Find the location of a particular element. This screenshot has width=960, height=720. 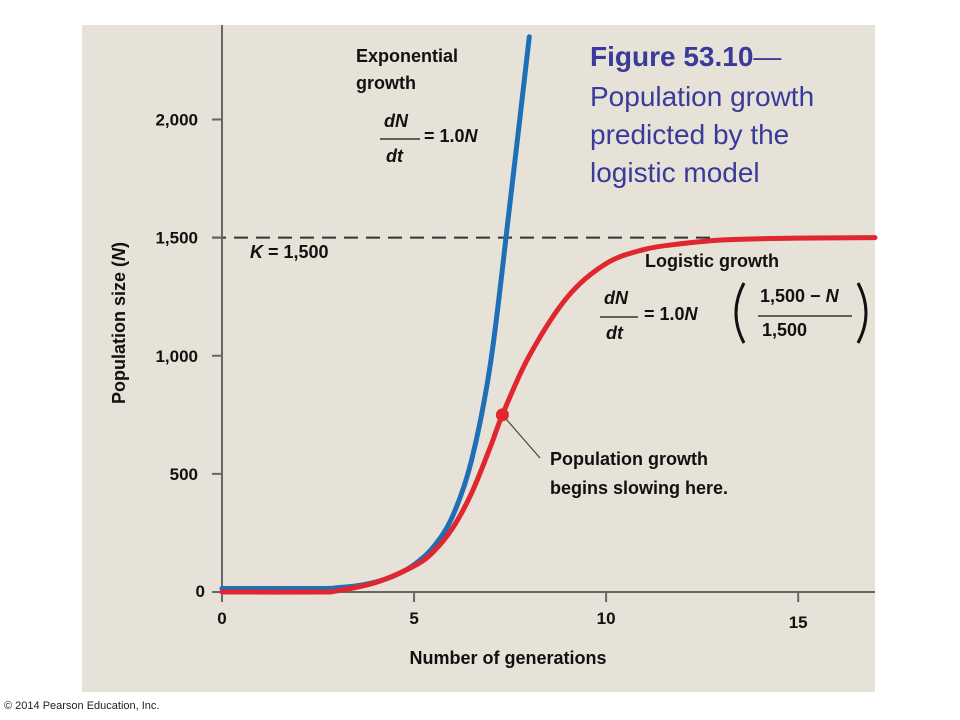

x-tick-label: 15 is located at coordinates (798, 622).